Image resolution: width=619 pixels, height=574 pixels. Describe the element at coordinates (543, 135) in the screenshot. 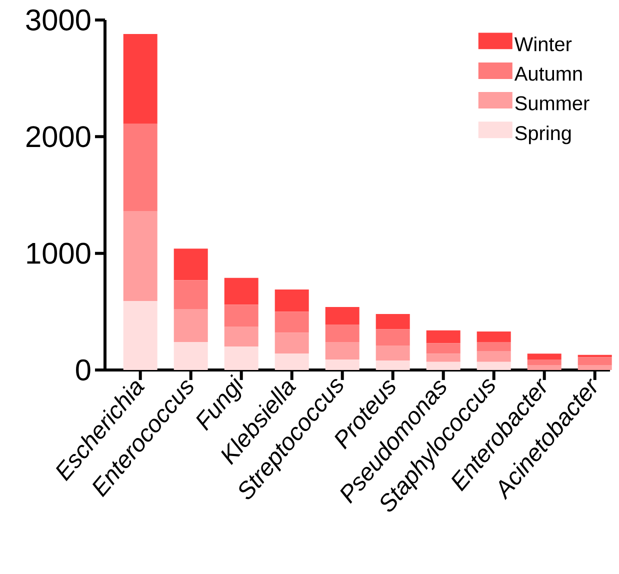

I see `legend-label: Spring` at that location.